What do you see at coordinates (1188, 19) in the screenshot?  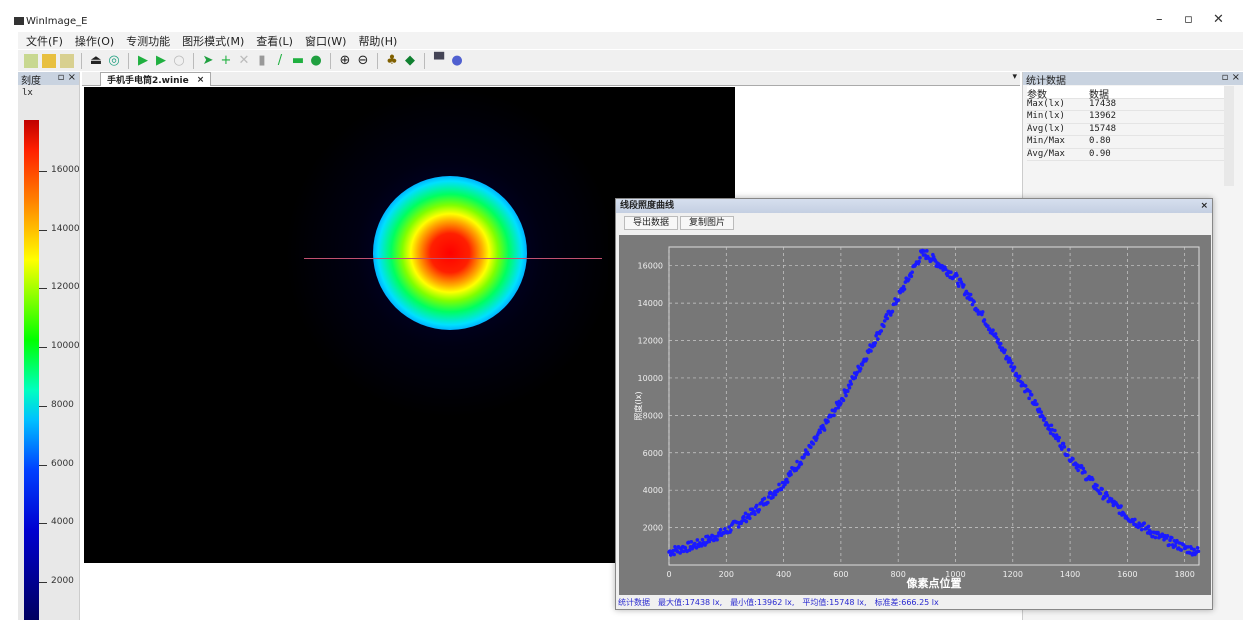 I see `restore-button: ▫` at bounding box center [1188, 19].